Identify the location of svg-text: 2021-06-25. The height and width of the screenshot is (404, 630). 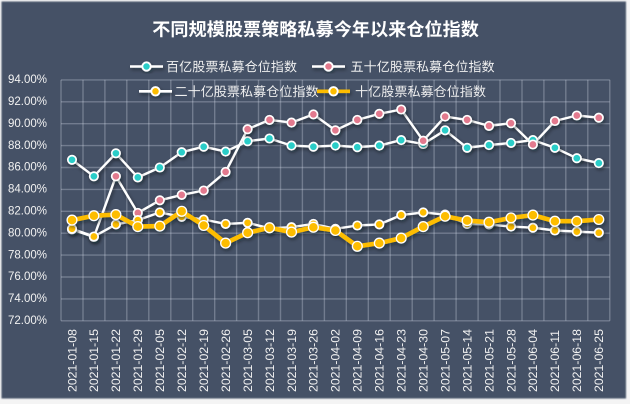
(599, 360).